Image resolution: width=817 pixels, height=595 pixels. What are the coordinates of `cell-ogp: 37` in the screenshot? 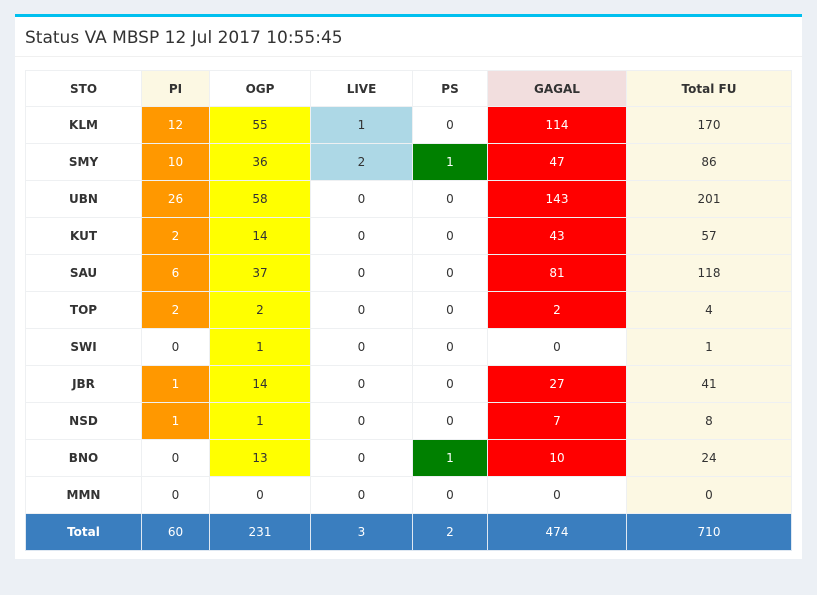 It's located at (260, 273).